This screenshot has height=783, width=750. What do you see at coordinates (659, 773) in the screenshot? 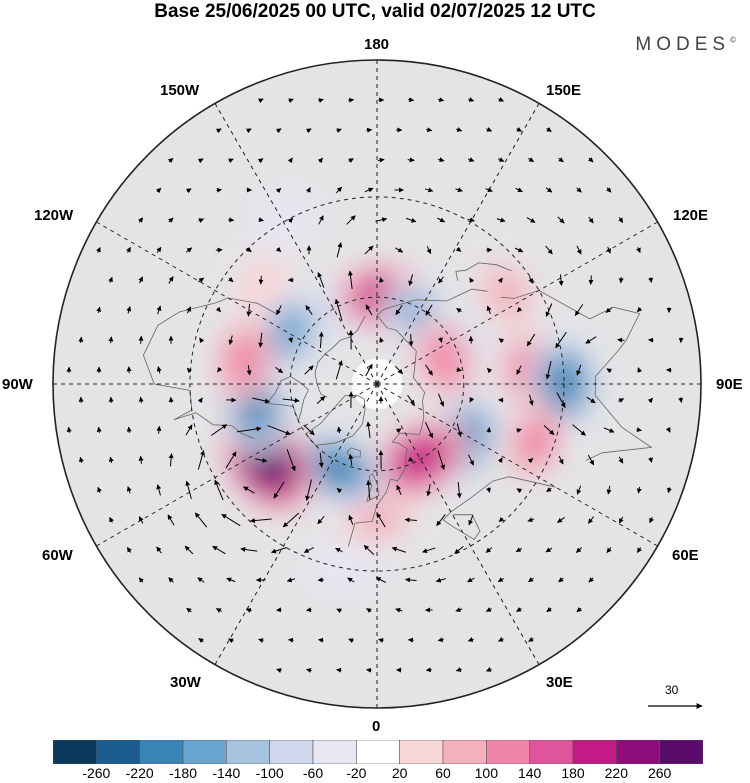
I see `colorbar-tick-label: 260` at bounding box center [659, 773].